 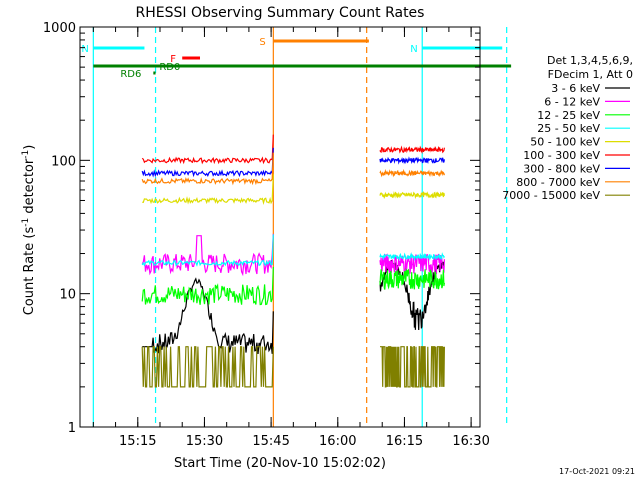 I want to click on x-tick-label: 16:30, so click(x=470, y=441).